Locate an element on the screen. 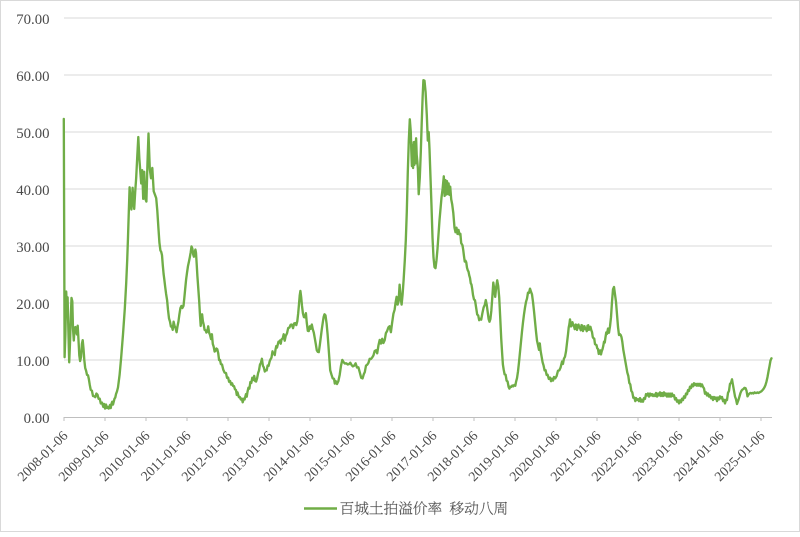 The image size is (800, 537). svg-text: 50.00 is located at coordinates (32, 134).